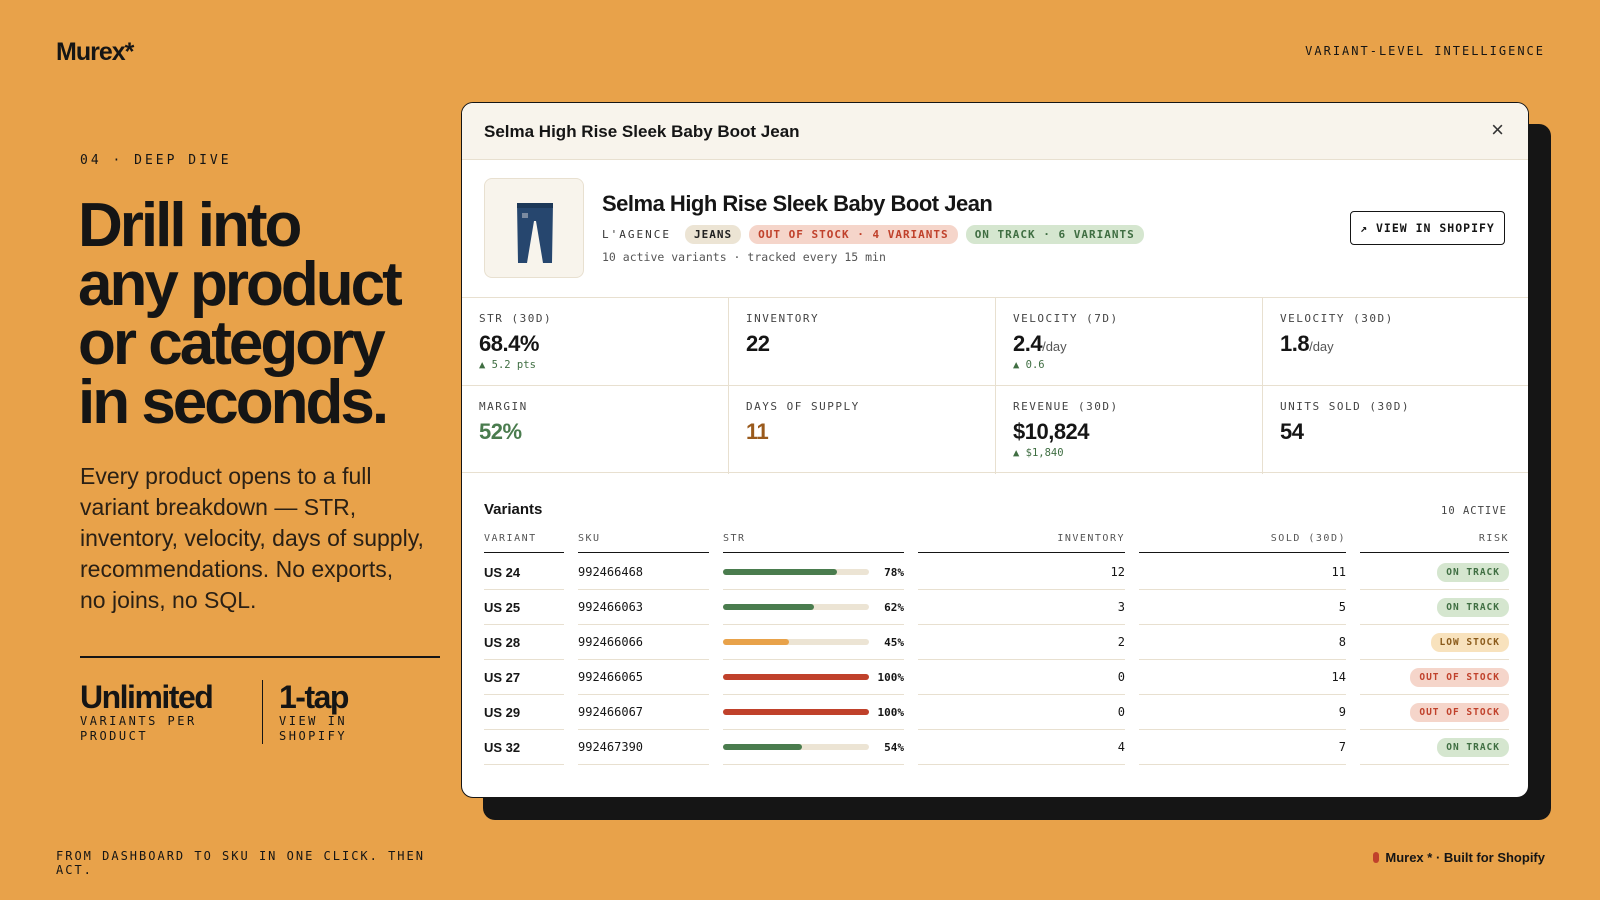  I want to click on sold: 11, so click(1338, 572).